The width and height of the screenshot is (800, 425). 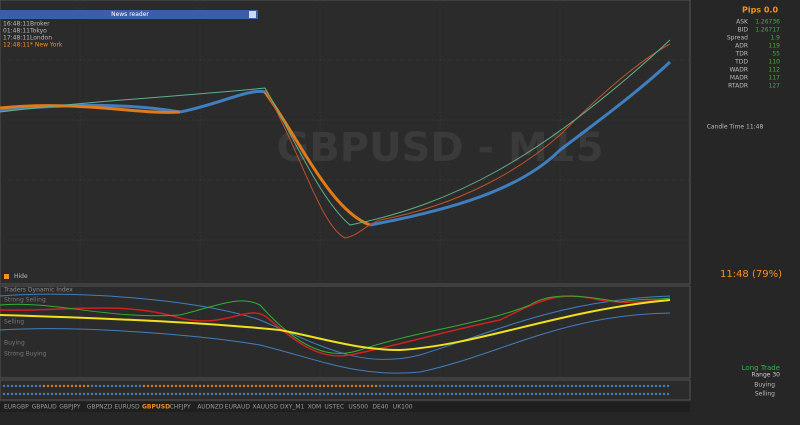 I want to click on tab: AUDNZD, so click(x=210, y=407).